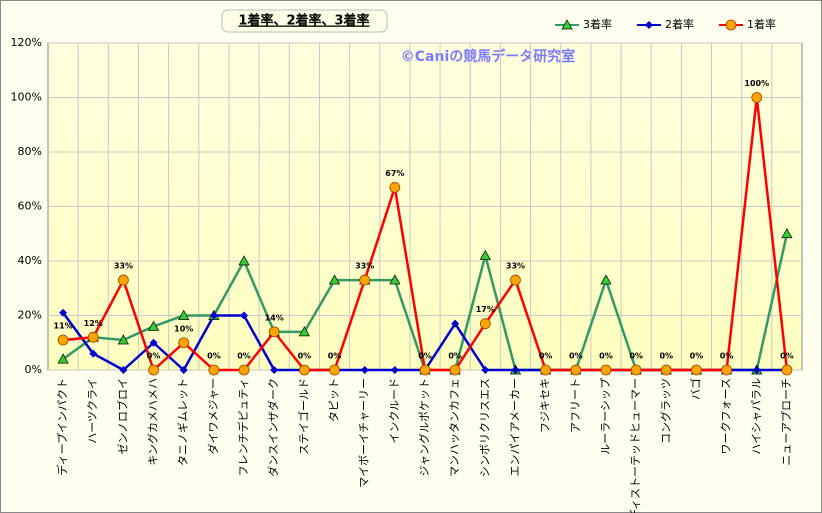  I want to click on legend-label: 1着率, so click(761, 24).